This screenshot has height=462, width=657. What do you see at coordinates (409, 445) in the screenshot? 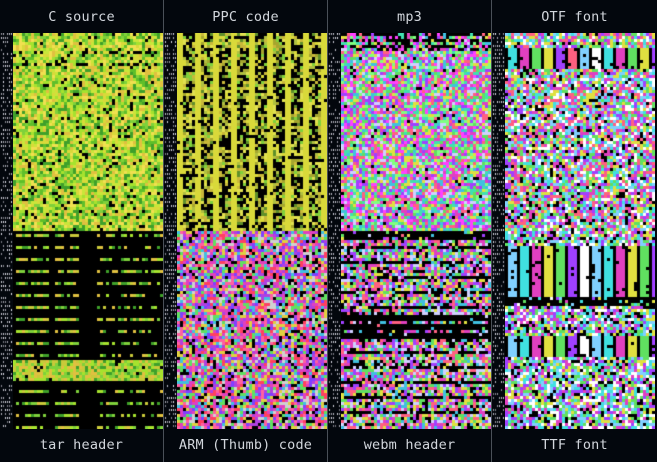
I see `panel-bottom-label: webm header` at bounding box center [409, 445].